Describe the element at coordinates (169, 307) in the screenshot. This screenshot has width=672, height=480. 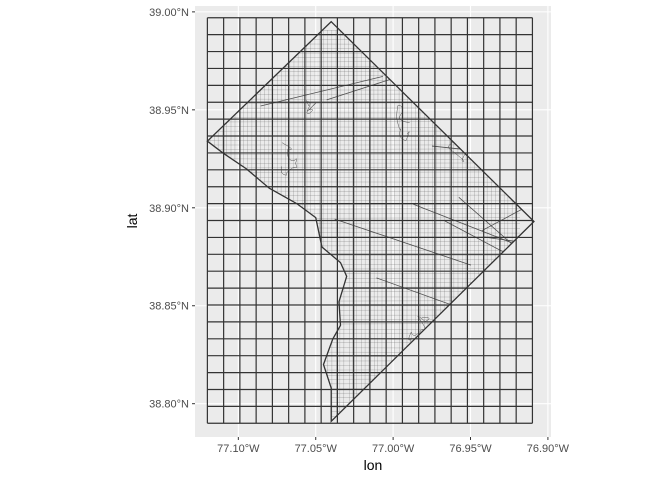
I see `y-tick-label: 38.85°N` at that location.